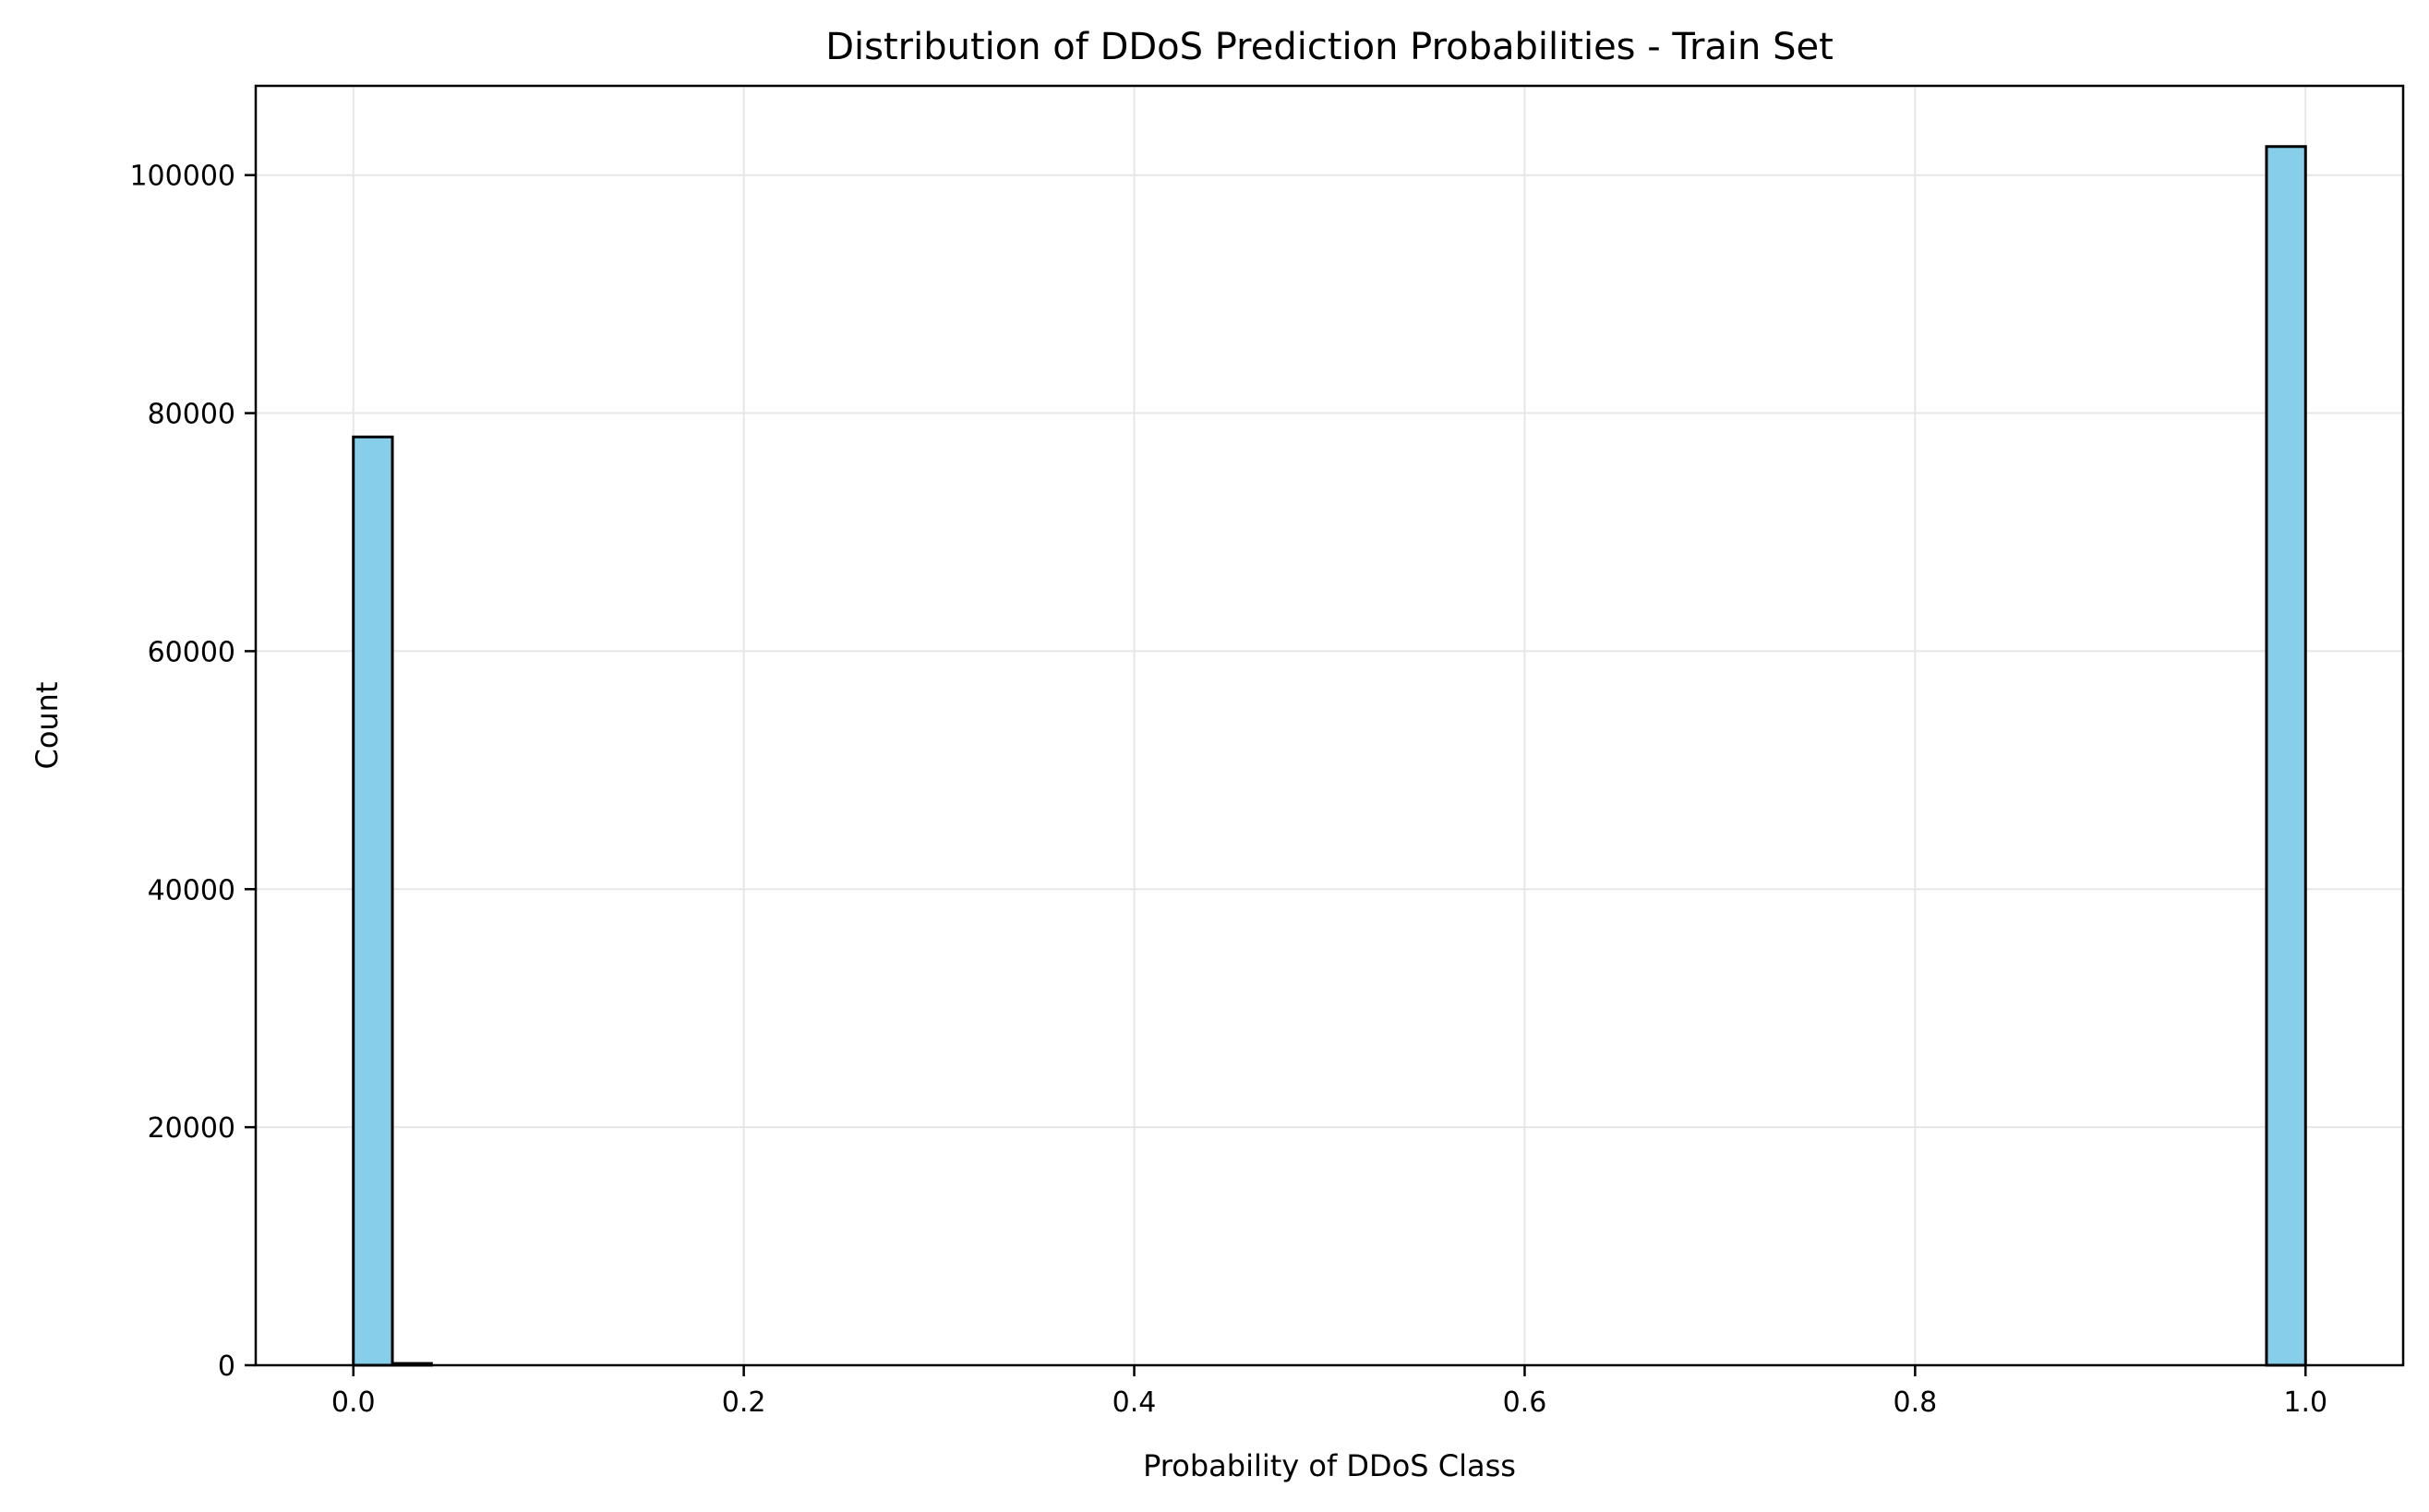  What do you see at coordinates (226, 1366) in the screenshot?
I see `y-tick-label: 0` at bounding box center [226, 1366].